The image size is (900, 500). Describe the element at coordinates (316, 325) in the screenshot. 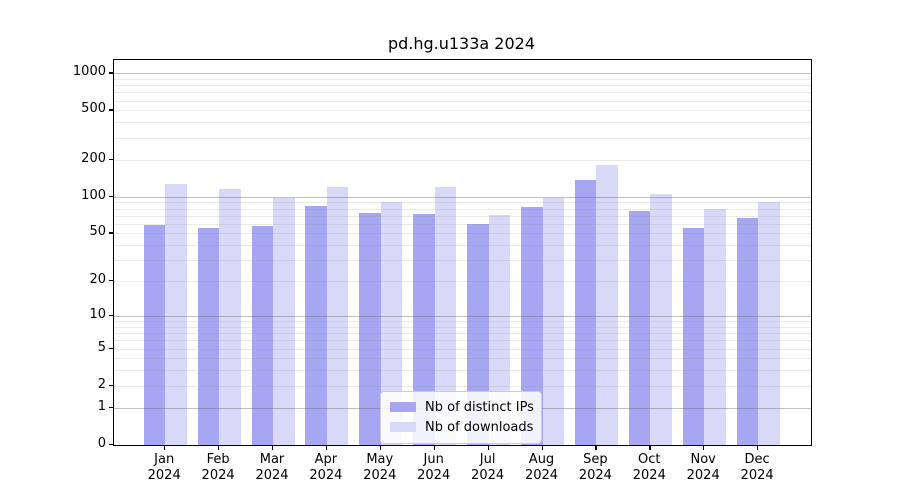

I see `bar-ips-apr` at that location.